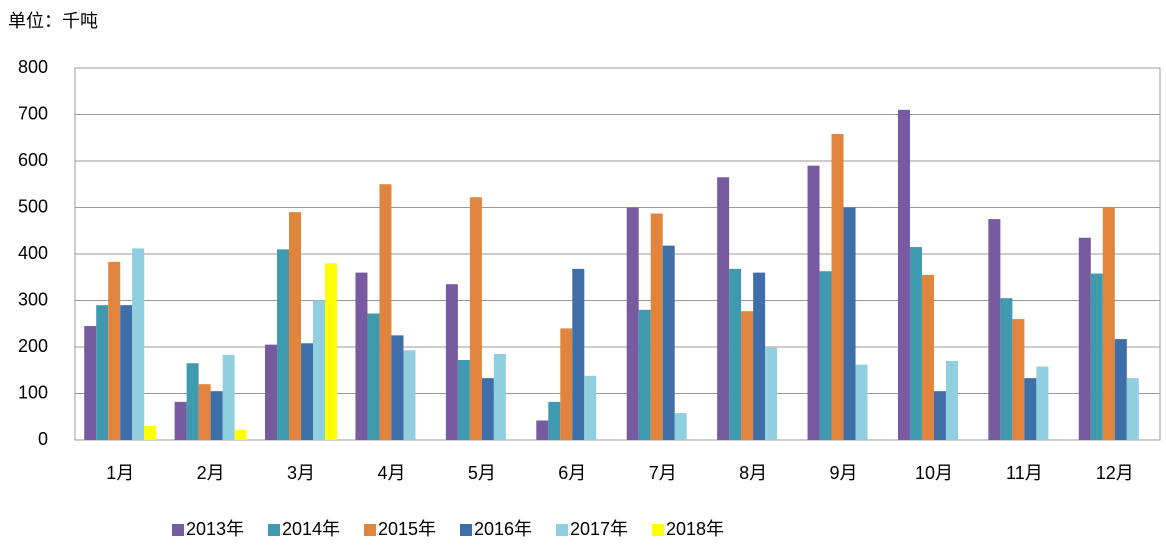  What do you see at coordinates (215, 529) in the screenshot?
I see `legend-label: 2013年` at bounding box center [215, 529].